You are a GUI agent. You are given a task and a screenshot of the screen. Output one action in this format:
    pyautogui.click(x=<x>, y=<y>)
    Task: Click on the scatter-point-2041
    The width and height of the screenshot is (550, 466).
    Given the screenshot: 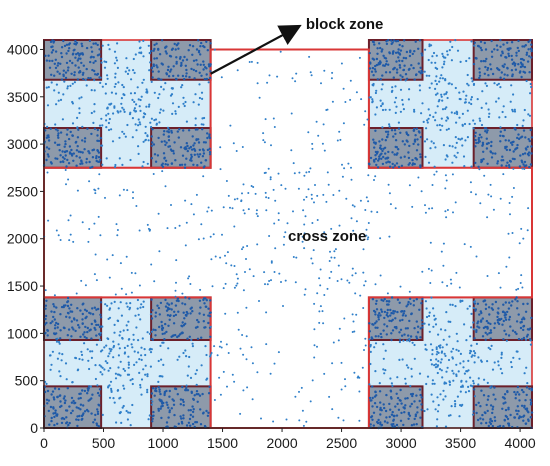 What is the action you would take?
    pyautogui.click(x=425, y=49)
    